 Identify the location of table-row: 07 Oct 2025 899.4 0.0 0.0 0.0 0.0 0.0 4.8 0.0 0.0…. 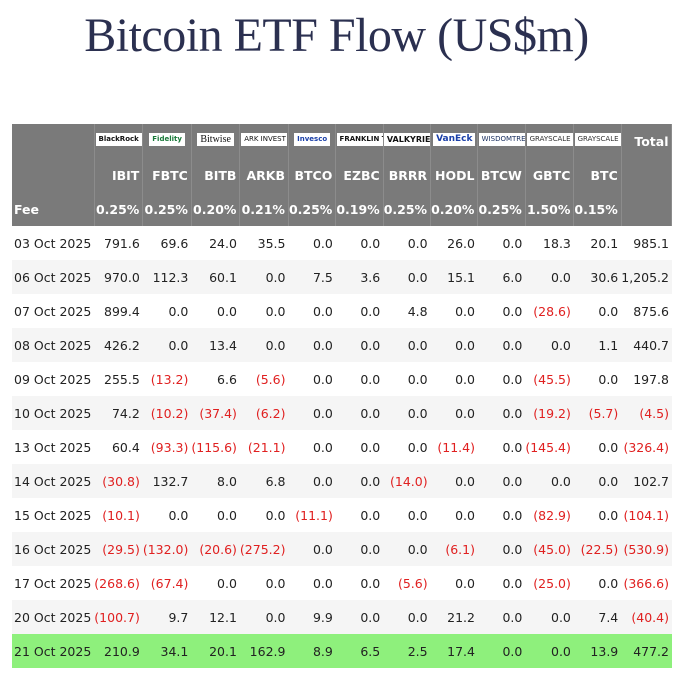
(342, 311).